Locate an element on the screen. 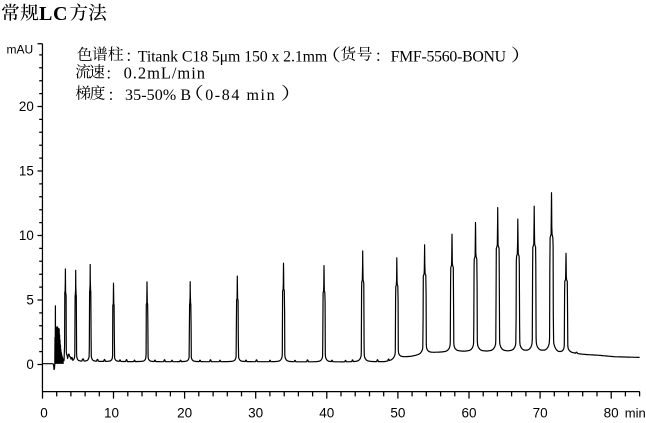 Image resolution: width=646 pixels, height=423 pixels. svg-text: 70 is located at coordinates (540, 413).